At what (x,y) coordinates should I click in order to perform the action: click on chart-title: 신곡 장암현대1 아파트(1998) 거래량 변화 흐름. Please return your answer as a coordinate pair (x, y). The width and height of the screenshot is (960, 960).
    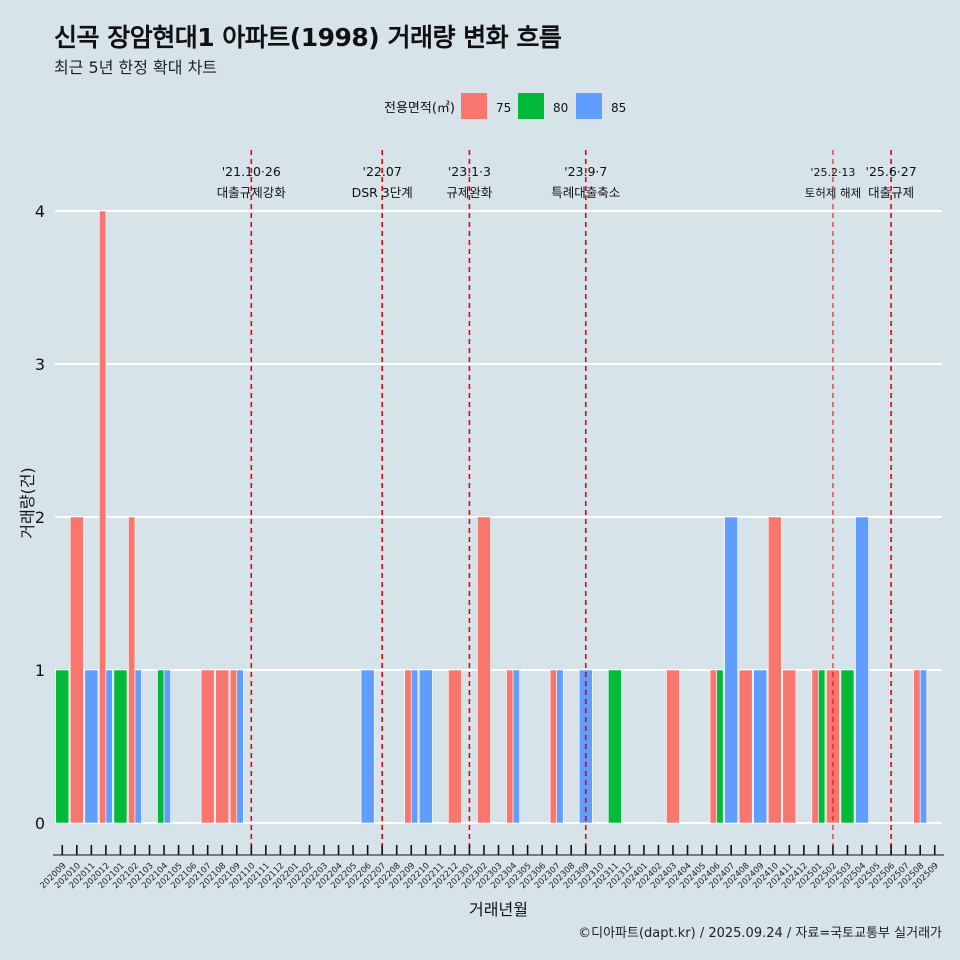
    Looking at the image, I should click on (308, 37).